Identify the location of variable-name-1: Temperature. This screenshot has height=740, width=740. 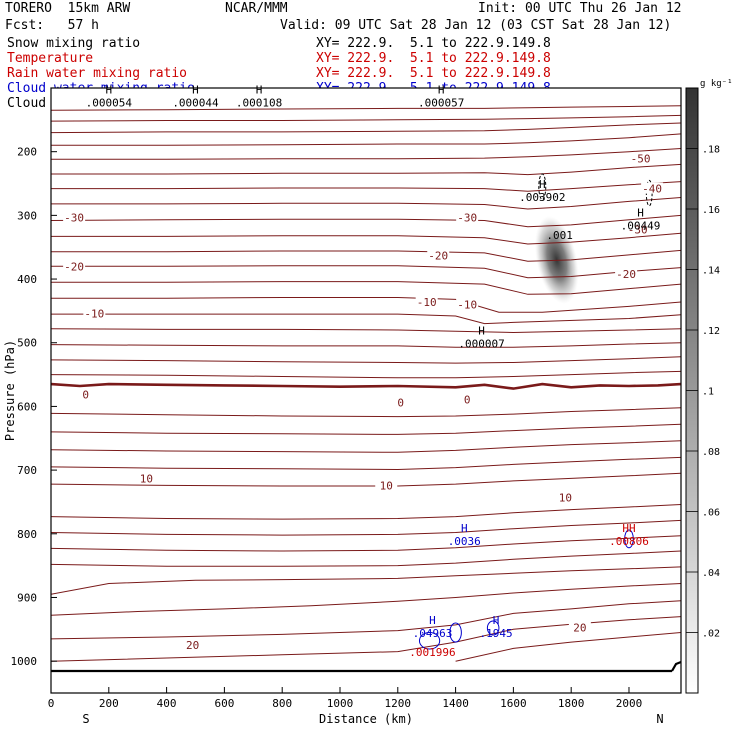
(50, 58).